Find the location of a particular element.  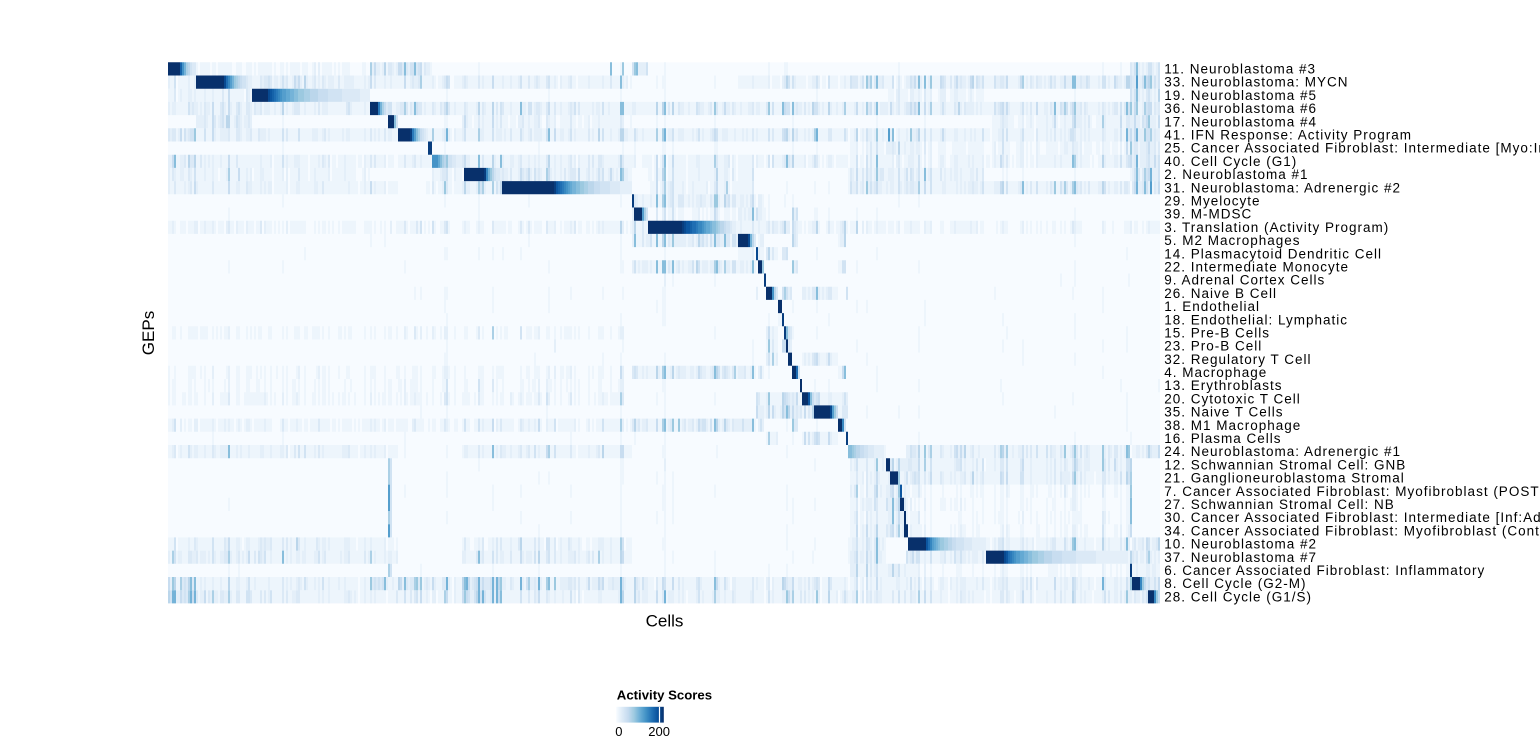

svg-text: GEPs is located at coordinates (148, 333).